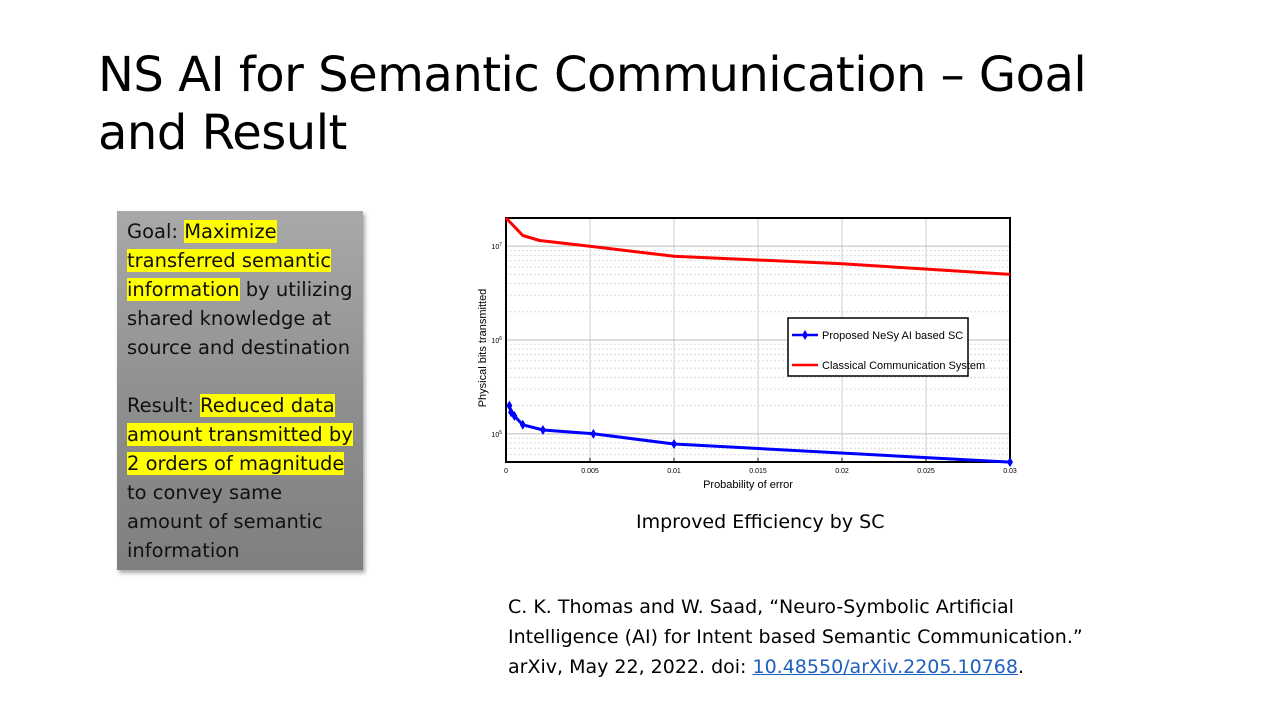  Describe the element at coordinates (496, 340) in the screenshot. I see `y-tick-label: 10⁶` at that location.